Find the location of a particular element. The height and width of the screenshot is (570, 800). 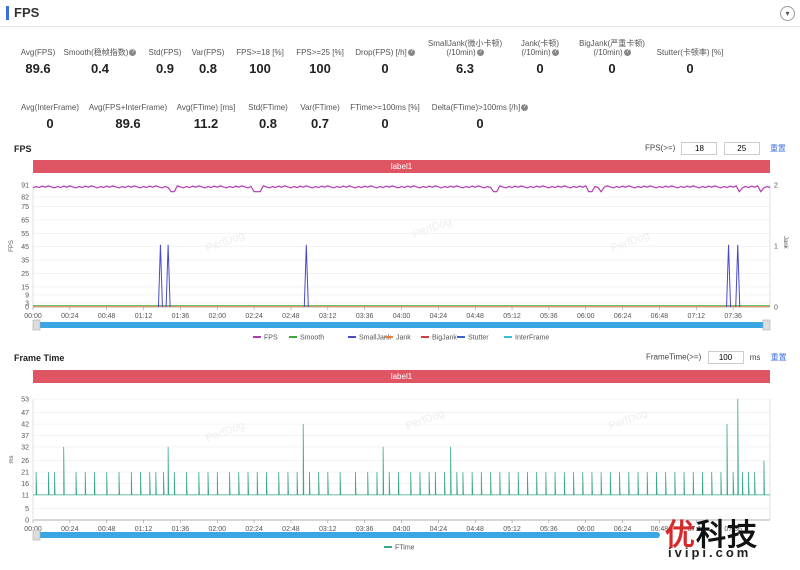

legend-label: FPS is located at coordinates (271, 338).